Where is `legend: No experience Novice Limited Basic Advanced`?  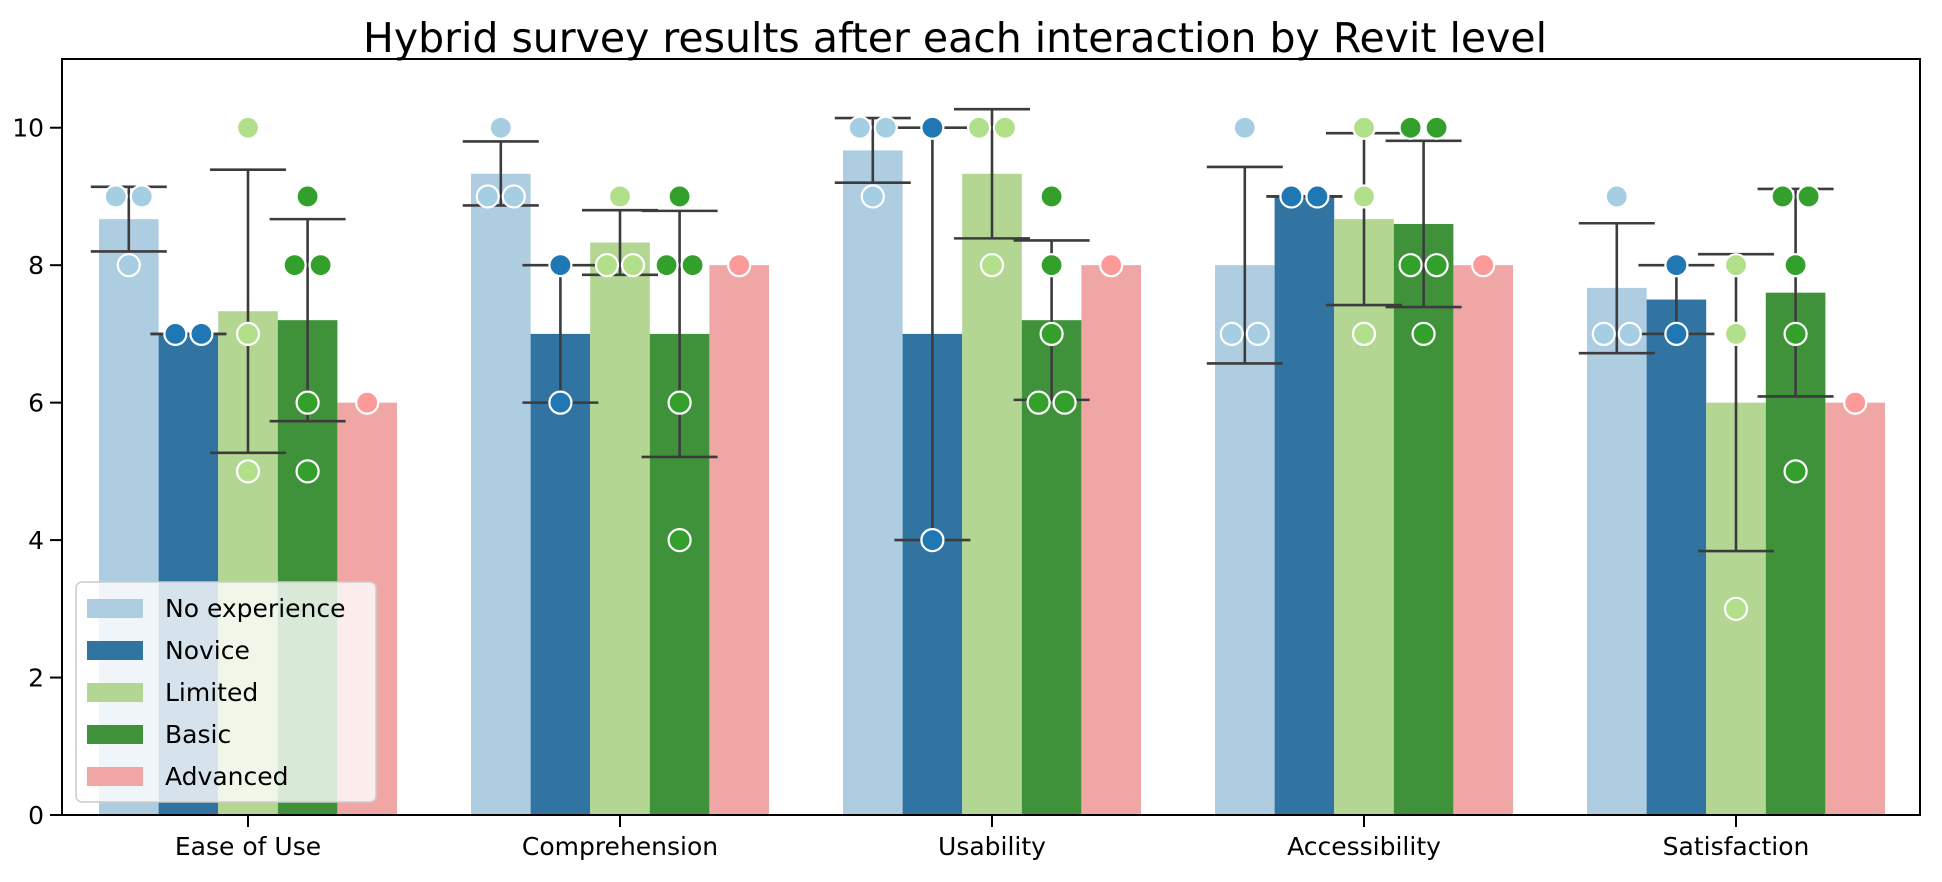 legend: No experience Novice Limited Basic Advanced is located at coordinates (226, 692).